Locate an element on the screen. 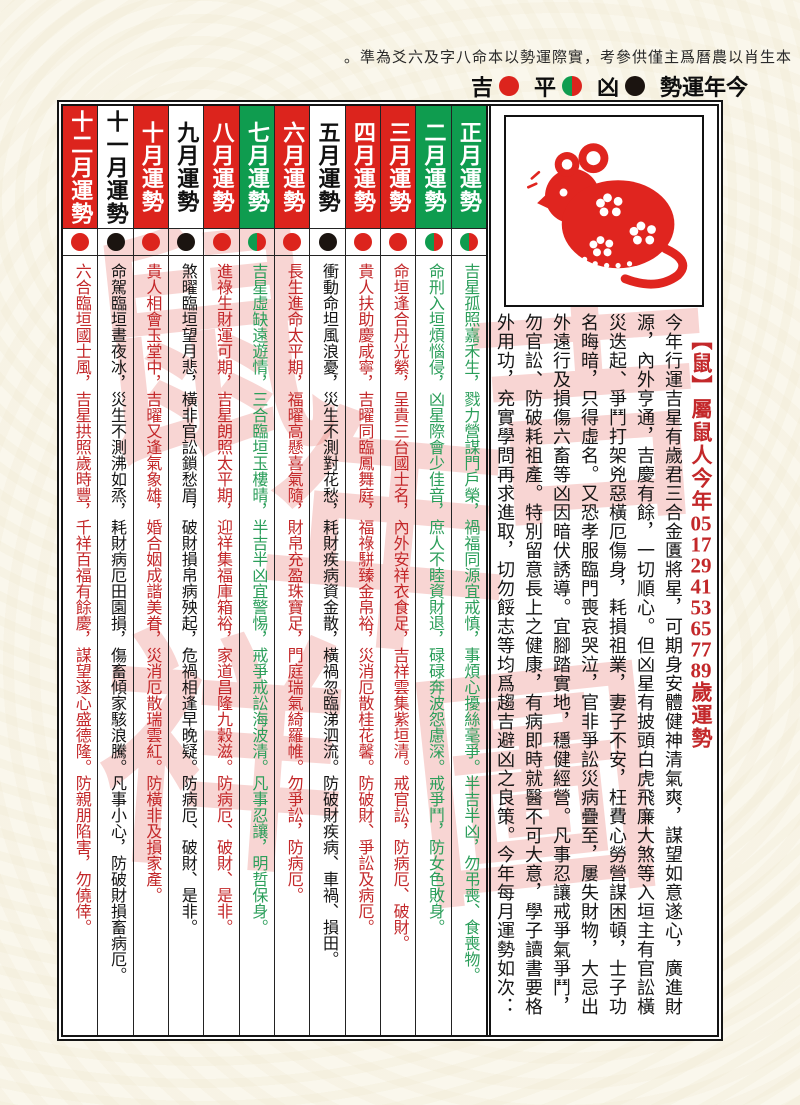  panel-title-part: 29 is located at coordinates (701, 565).